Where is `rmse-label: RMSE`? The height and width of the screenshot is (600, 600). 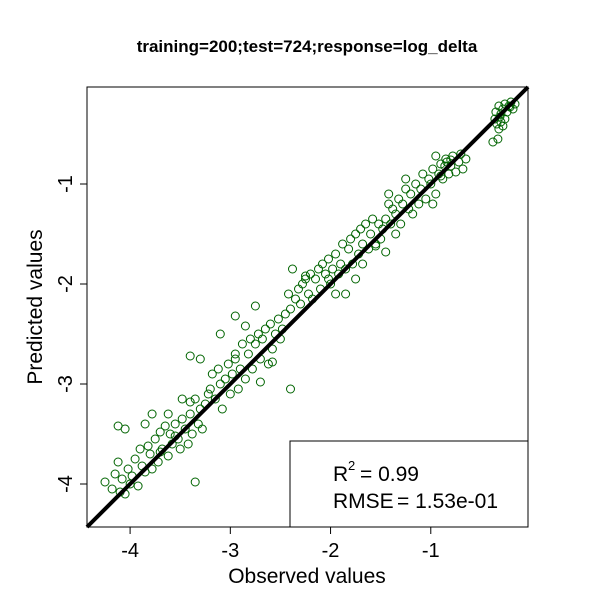
rmse-label: RMSE is located at coordinates (363, 501).